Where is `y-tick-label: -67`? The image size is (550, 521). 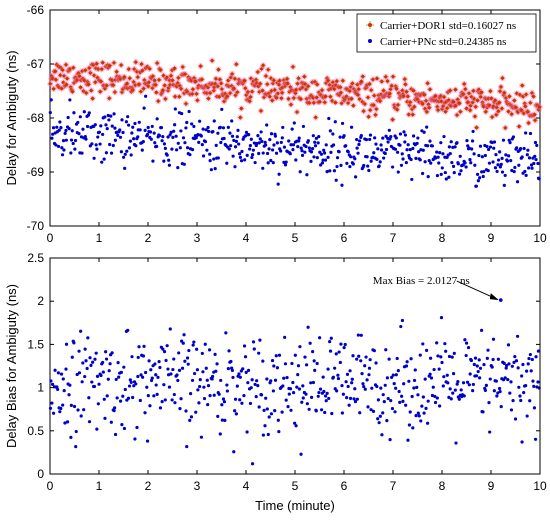 y-tick-label: -67 is located at coordinates (36, 64).